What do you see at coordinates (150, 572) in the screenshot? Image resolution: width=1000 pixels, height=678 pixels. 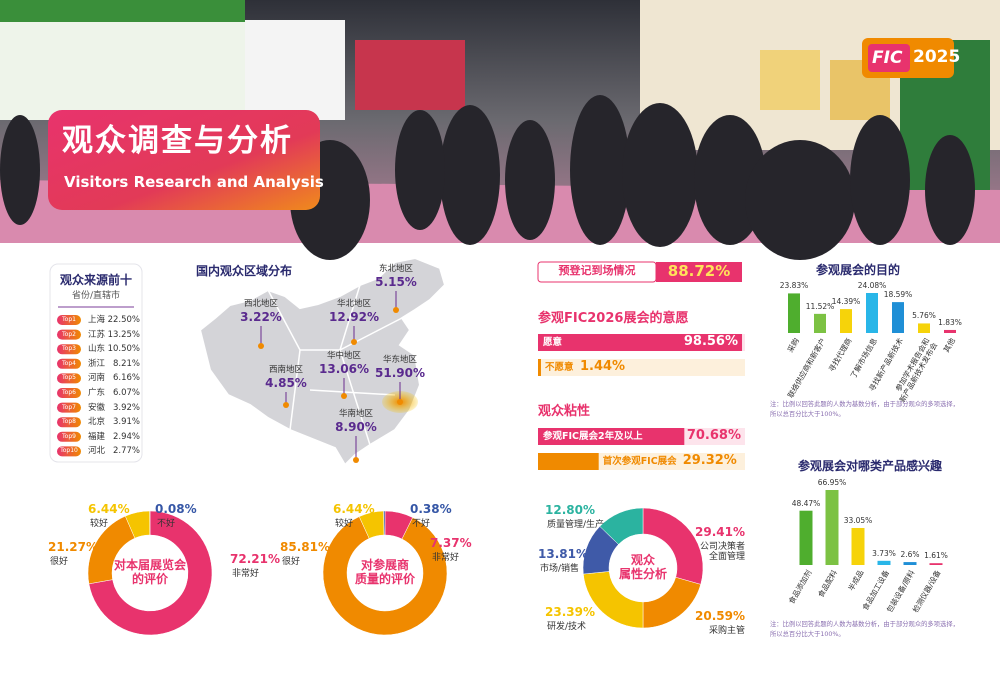 I see `donut-title: 对本届展览会 的评价` at bounding box center [150, 572].